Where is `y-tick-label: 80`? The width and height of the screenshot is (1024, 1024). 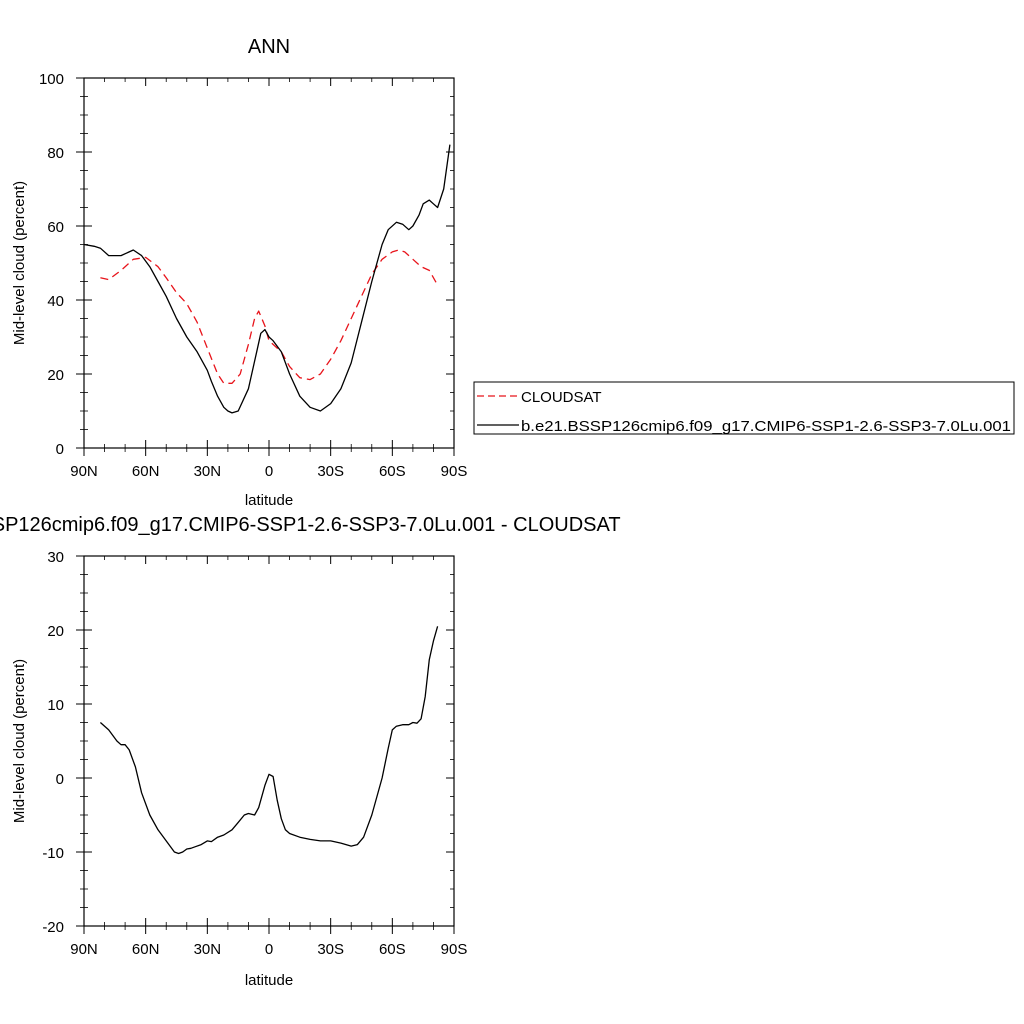
y-tick-label: 80 is located at coordinates (55, 153).